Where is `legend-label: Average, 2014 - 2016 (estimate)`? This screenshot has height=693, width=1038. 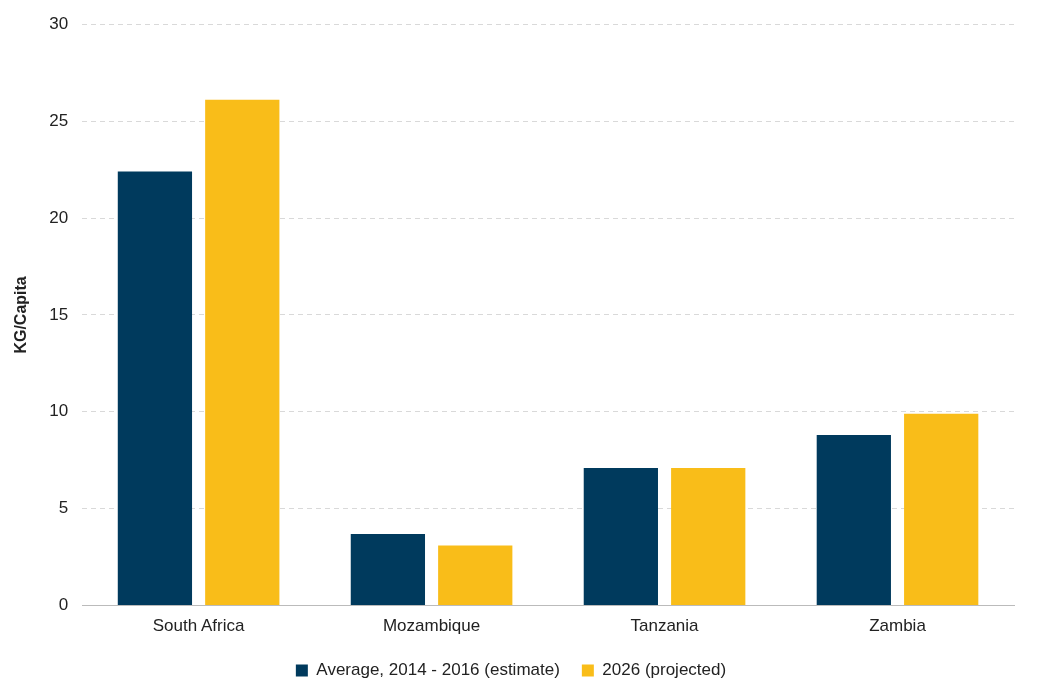
legend-label: Average, 2014 - 2016 (estimate) is located at coordinates (438, 670).